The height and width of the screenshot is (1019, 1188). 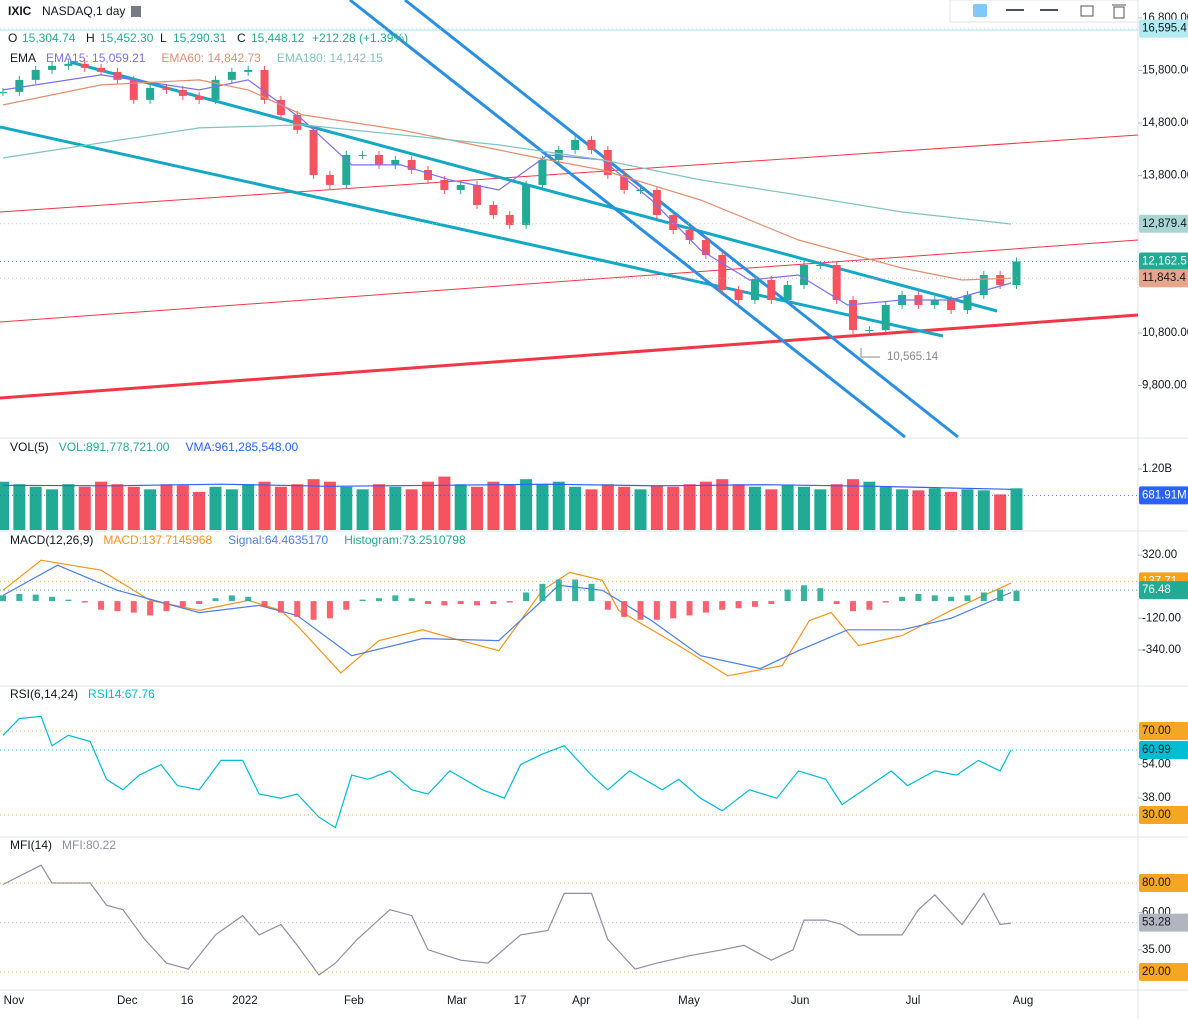 What do you see at coordinates (1156, 815) in the screenshot?
I see `marker-label: 30.00` at bounding box center [1156, 815].